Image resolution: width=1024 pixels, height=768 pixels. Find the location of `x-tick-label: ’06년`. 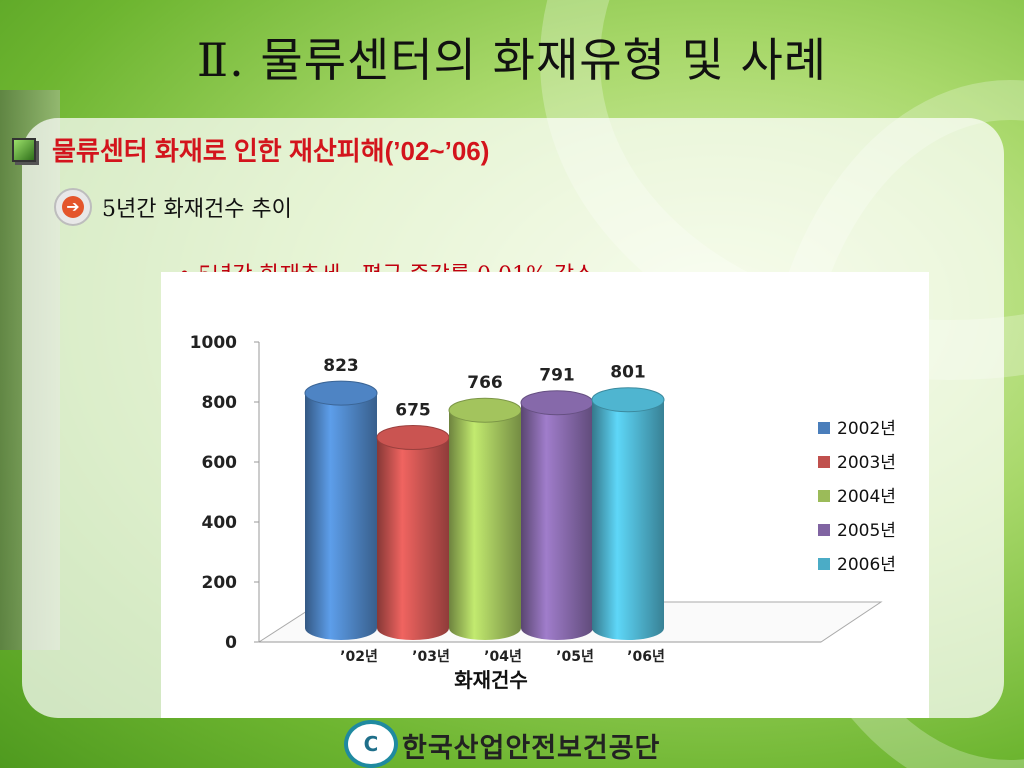

x-tick-label: ’06년 is located at coordinates (646, 657).